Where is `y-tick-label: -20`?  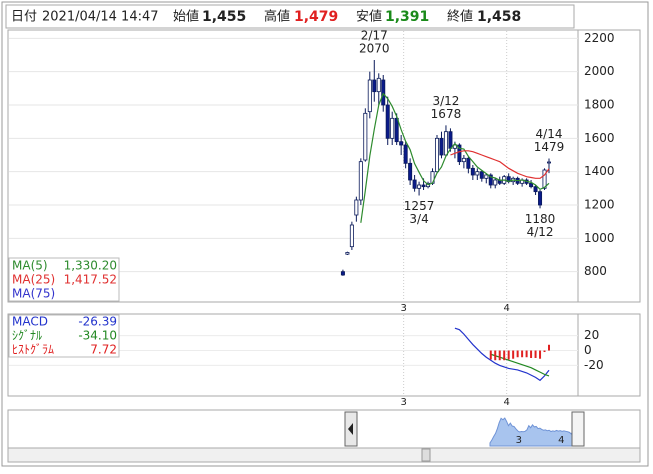 y-tick-label: -20 is located at coordinates (594, 365).